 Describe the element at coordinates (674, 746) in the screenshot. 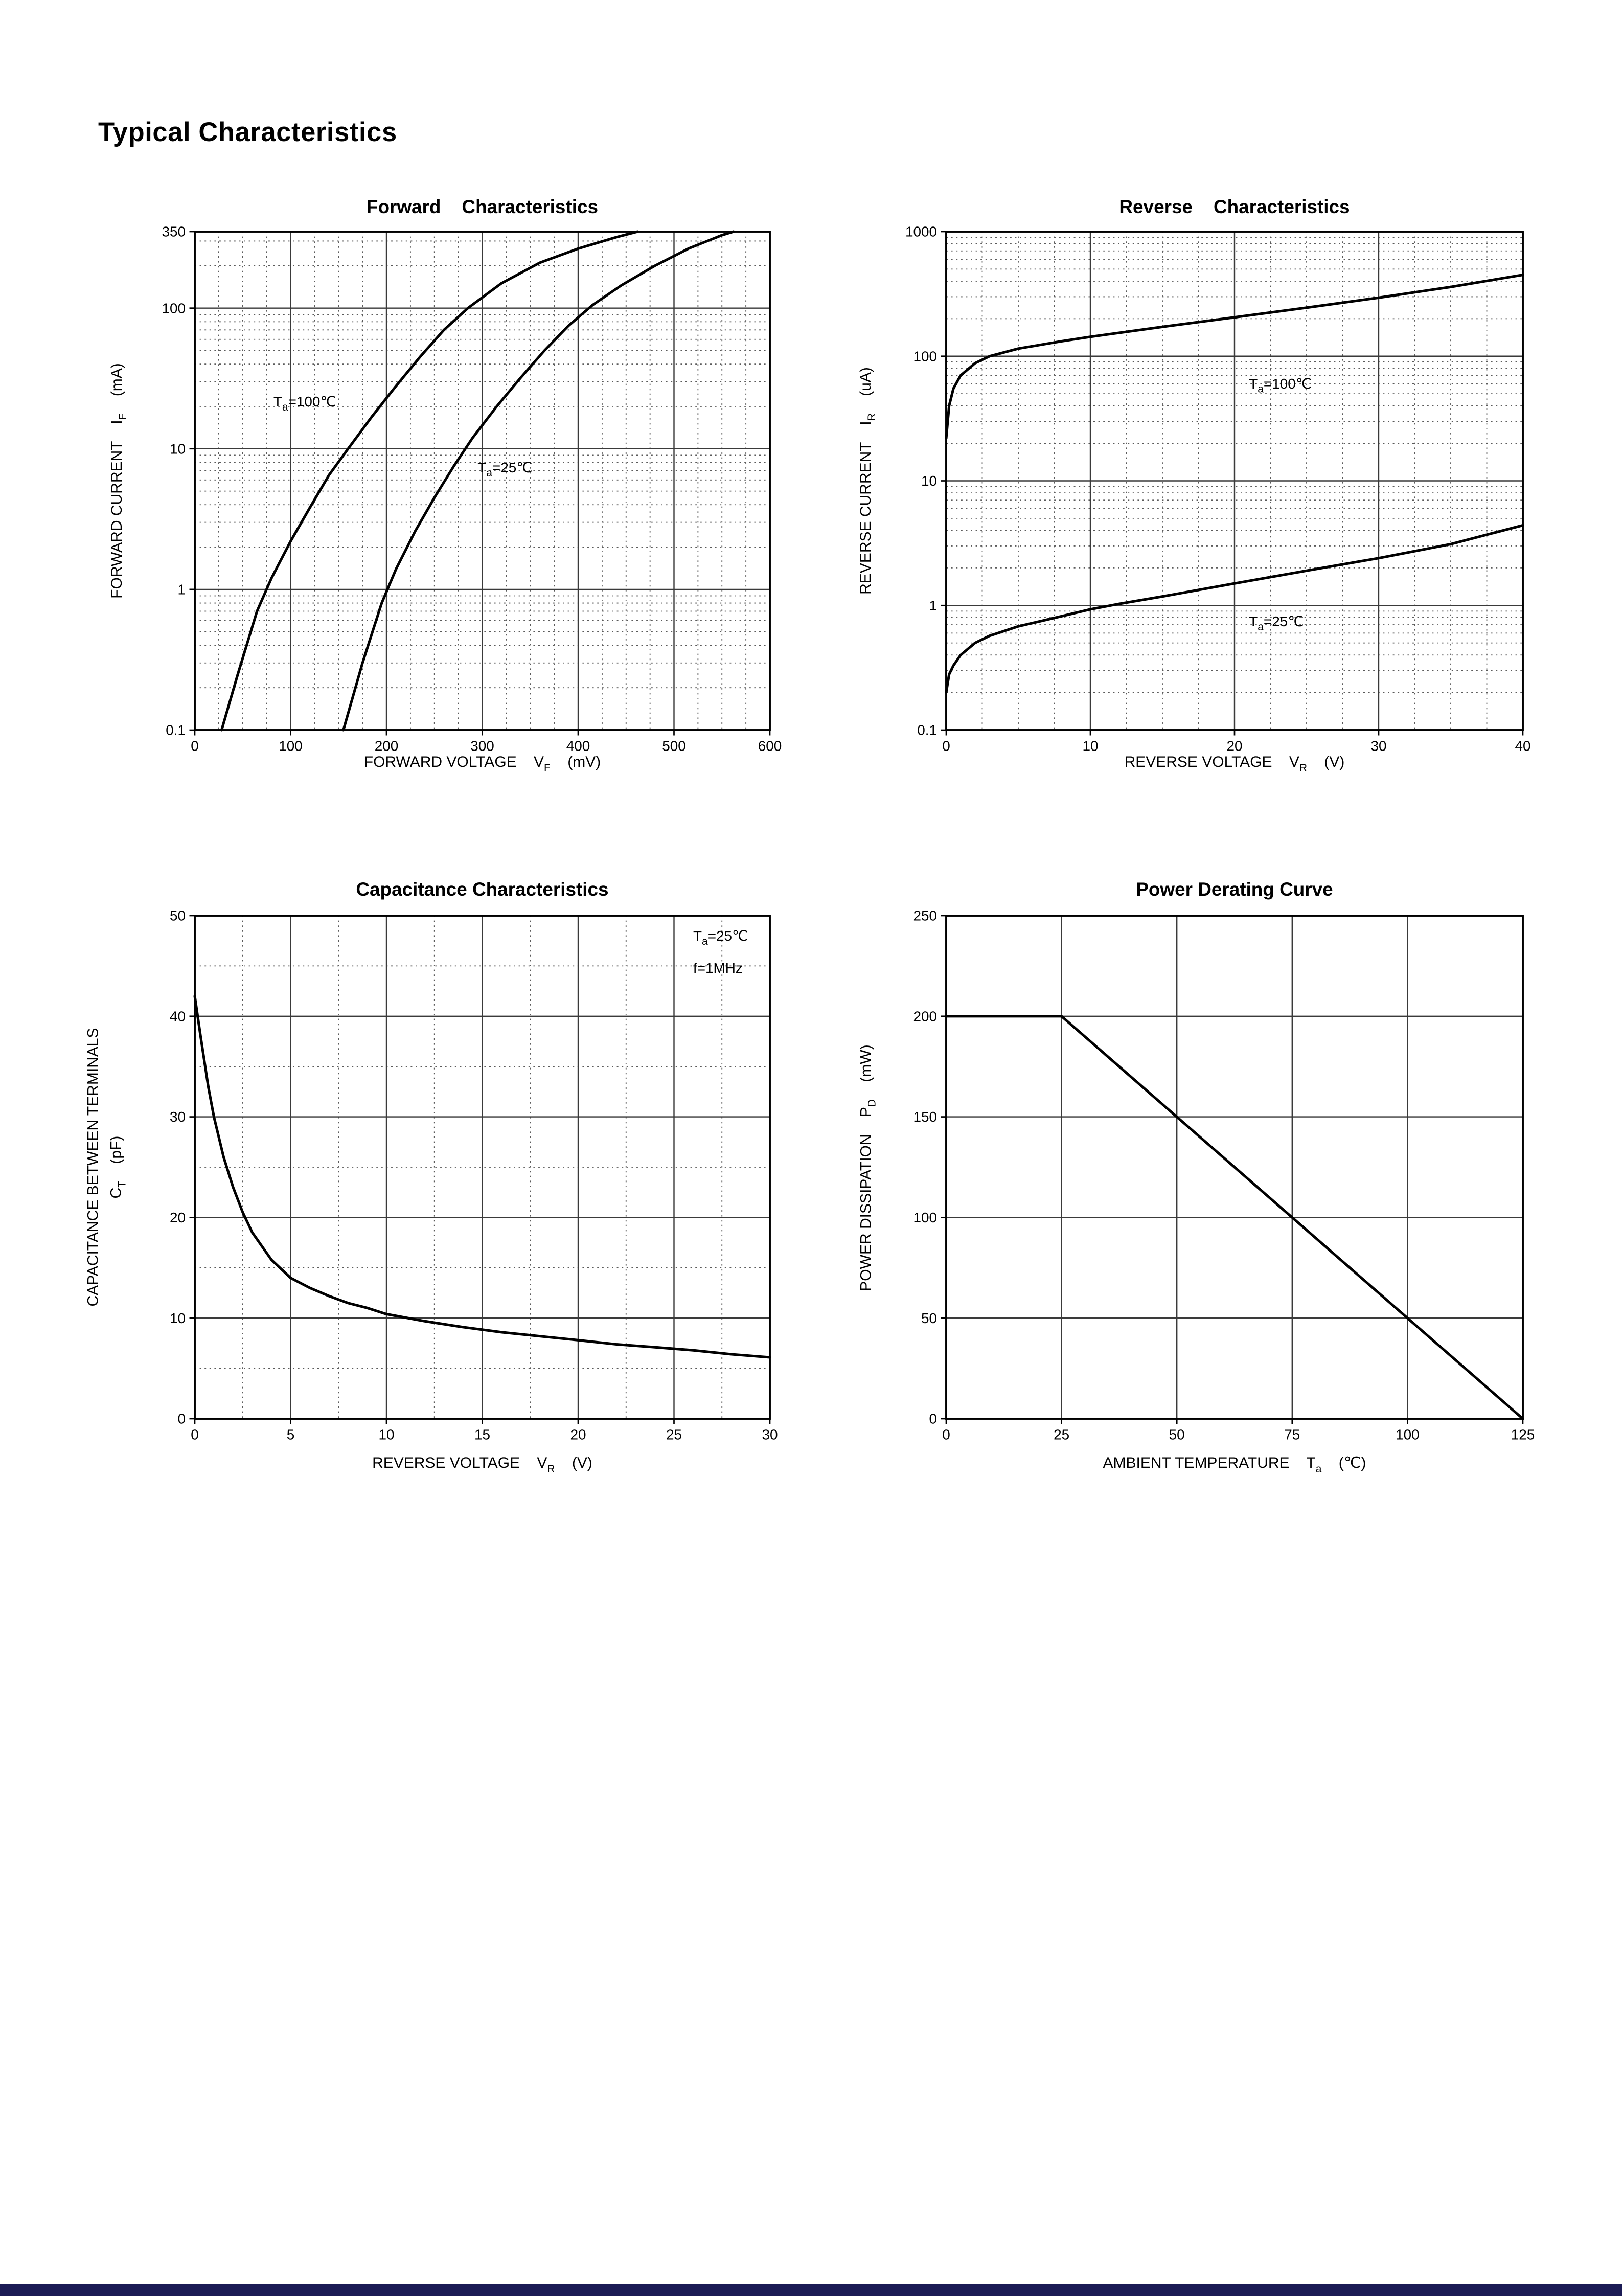

I see `svg-text: 500` at that location.